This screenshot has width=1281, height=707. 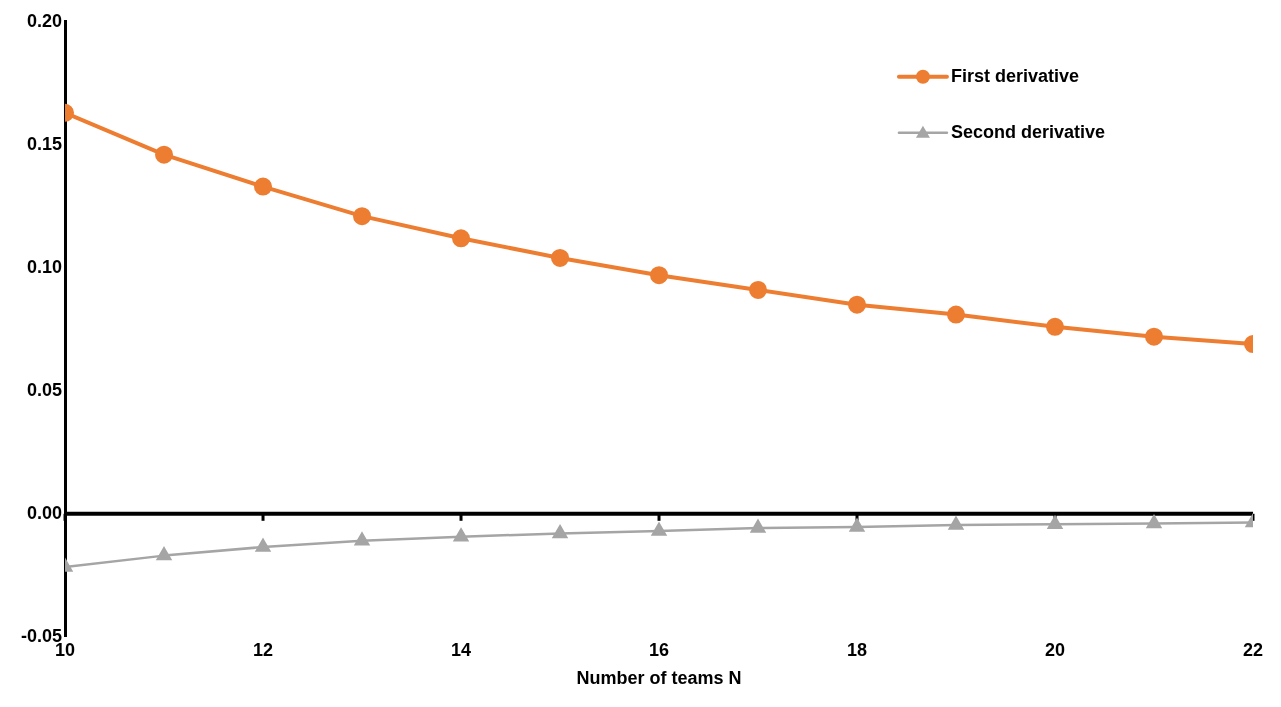 I want to click on x-tick-label: 16, so click(x=659, y=649).